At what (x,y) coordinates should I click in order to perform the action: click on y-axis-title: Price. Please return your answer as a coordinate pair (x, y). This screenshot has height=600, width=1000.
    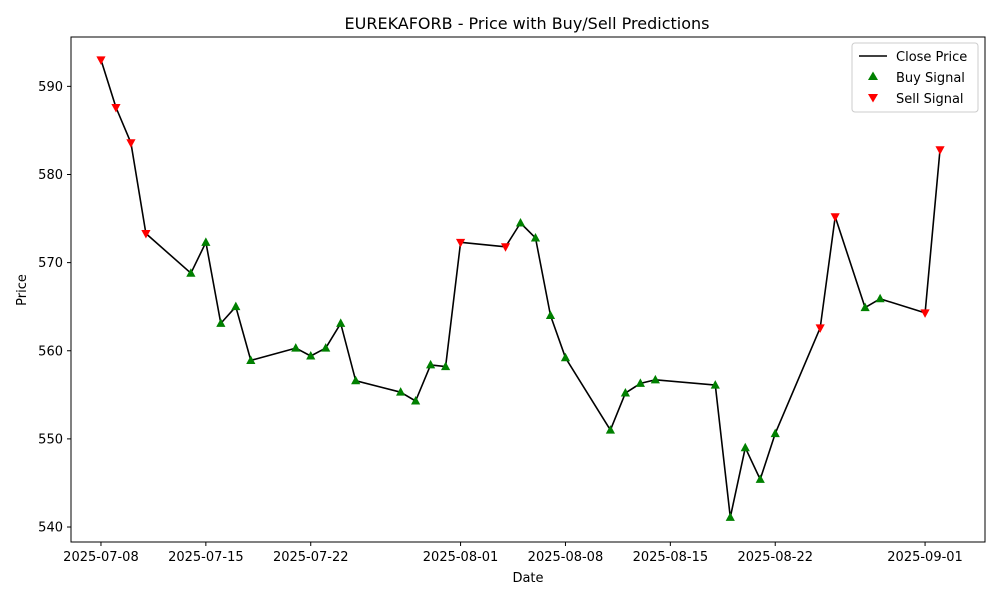
    Looking at the image, I should click on (22, 290).